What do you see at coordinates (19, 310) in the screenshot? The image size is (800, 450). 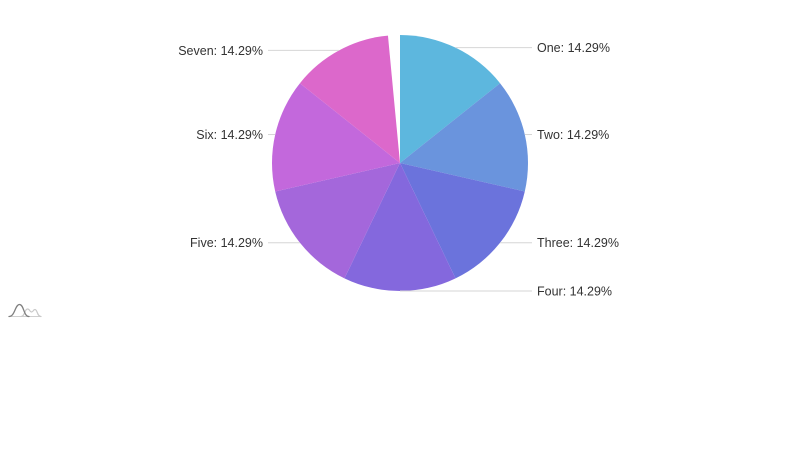 I see `logo-dark-curve` at bounding box center [19, 310].